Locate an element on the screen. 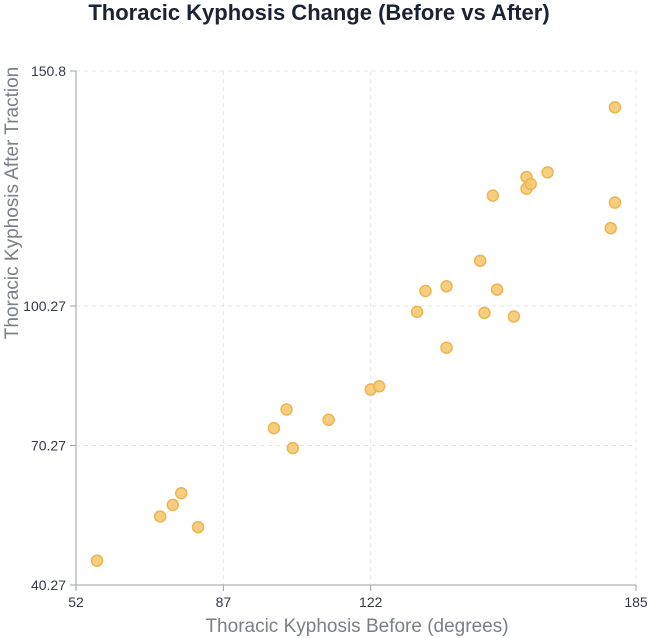 The width and height of the screenshot is (649, 638). x-tick-label: 87 is located at coordinates (224, 602).